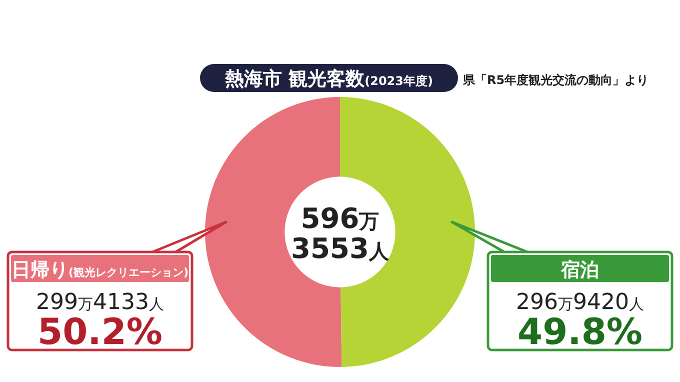 The height and width of the screenshot is (382, 680). Describe the element at coordinates (580, 332) in the screenshot. I see `data-label: 49.8%` at that location.